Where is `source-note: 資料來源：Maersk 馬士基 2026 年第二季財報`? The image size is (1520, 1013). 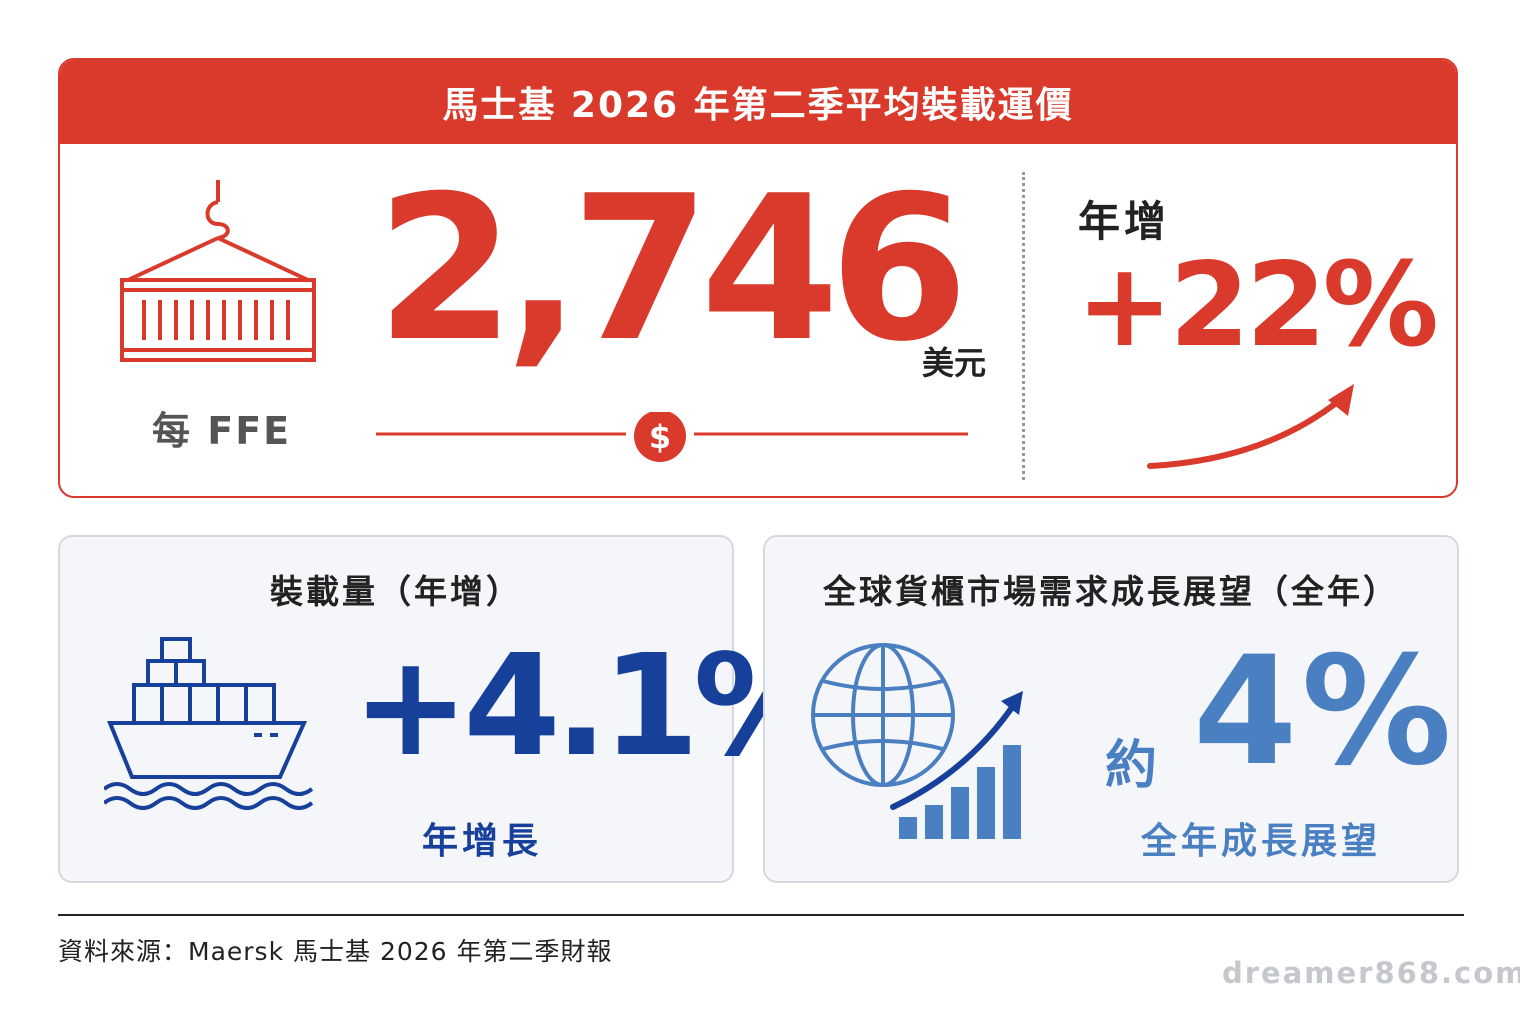 source-note: 資料來源：Maersk 馬士基 2026 年第二季財報 is located at coordinates (335, 951).